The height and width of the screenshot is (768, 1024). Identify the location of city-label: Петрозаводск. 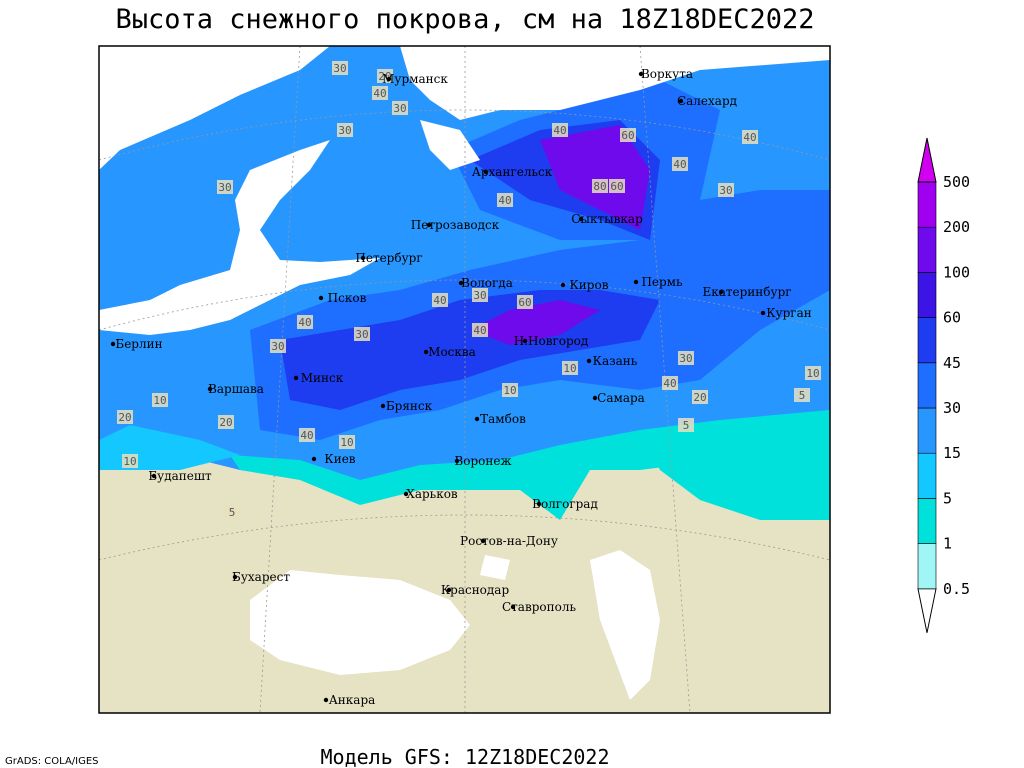
(455, 225).